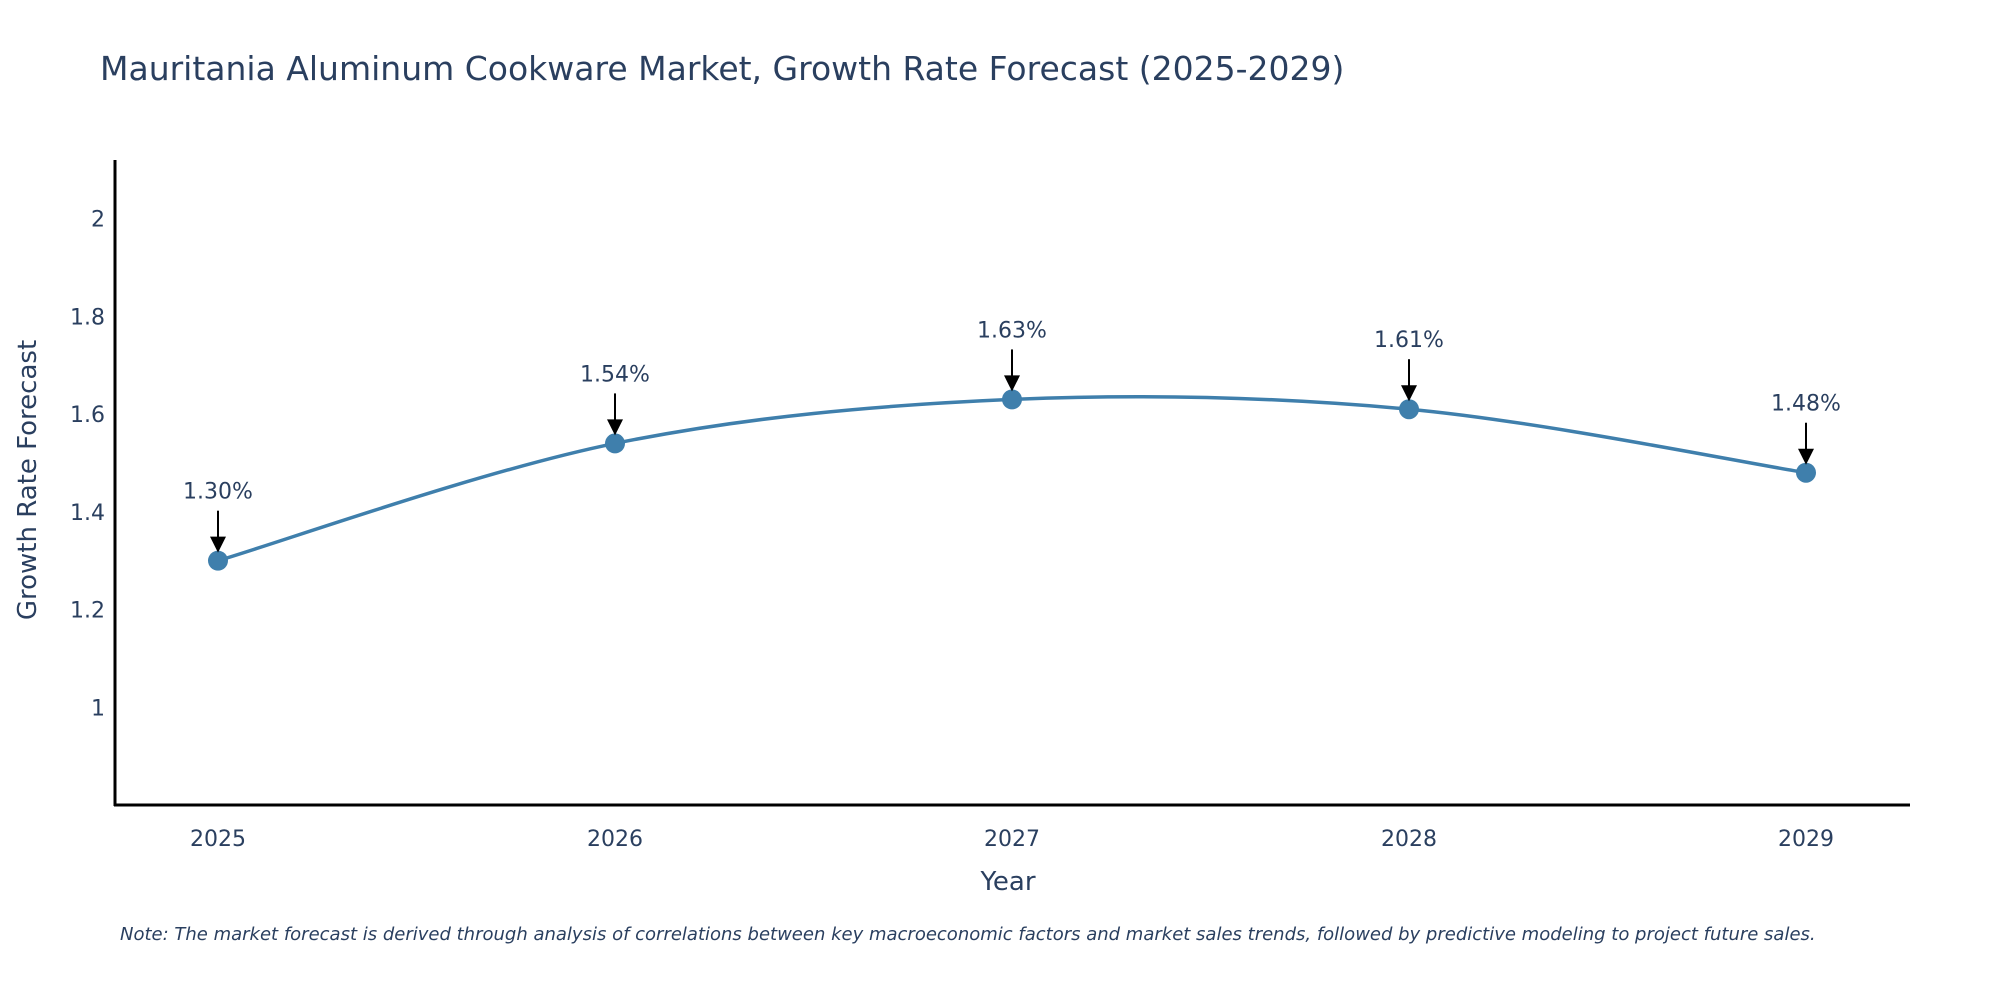 The image size is (2000, 1000). Describe the element at coordinates (1806, 404) in the screenshot. I see `data-label: 1.48%` at that location.